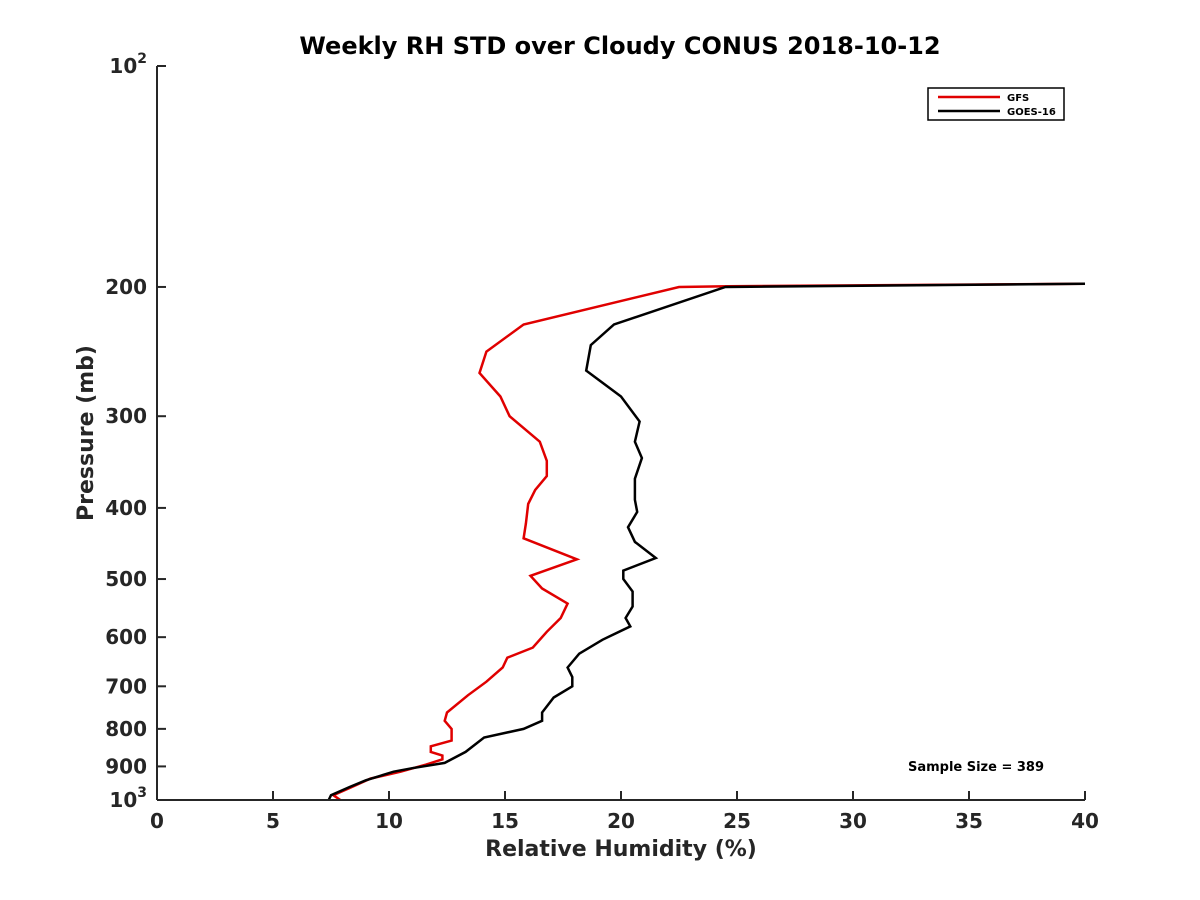 This screenshot has height=900, width=1200. What do you see at coordinates (142, 59) in the screenshot?
I see `y-tick-exponent: 2` at bounding box center [142, 59].